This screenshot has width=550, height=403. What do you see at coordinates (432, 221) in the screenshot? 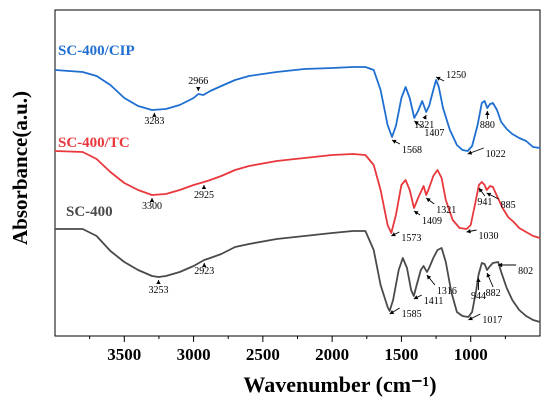
I see `annotation-label-1409: 1409` at bounding box center [432, 221].